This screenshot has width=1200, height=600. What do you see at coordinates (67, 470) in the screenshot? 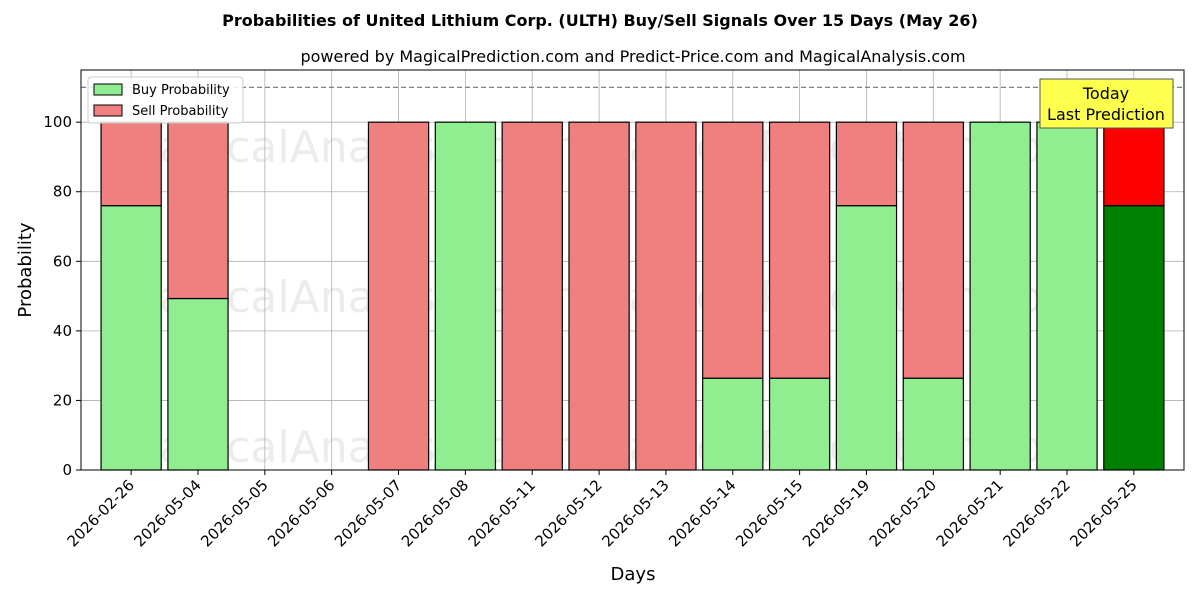
I see `y-tick-label: 0` at bounding box center [67, 470].